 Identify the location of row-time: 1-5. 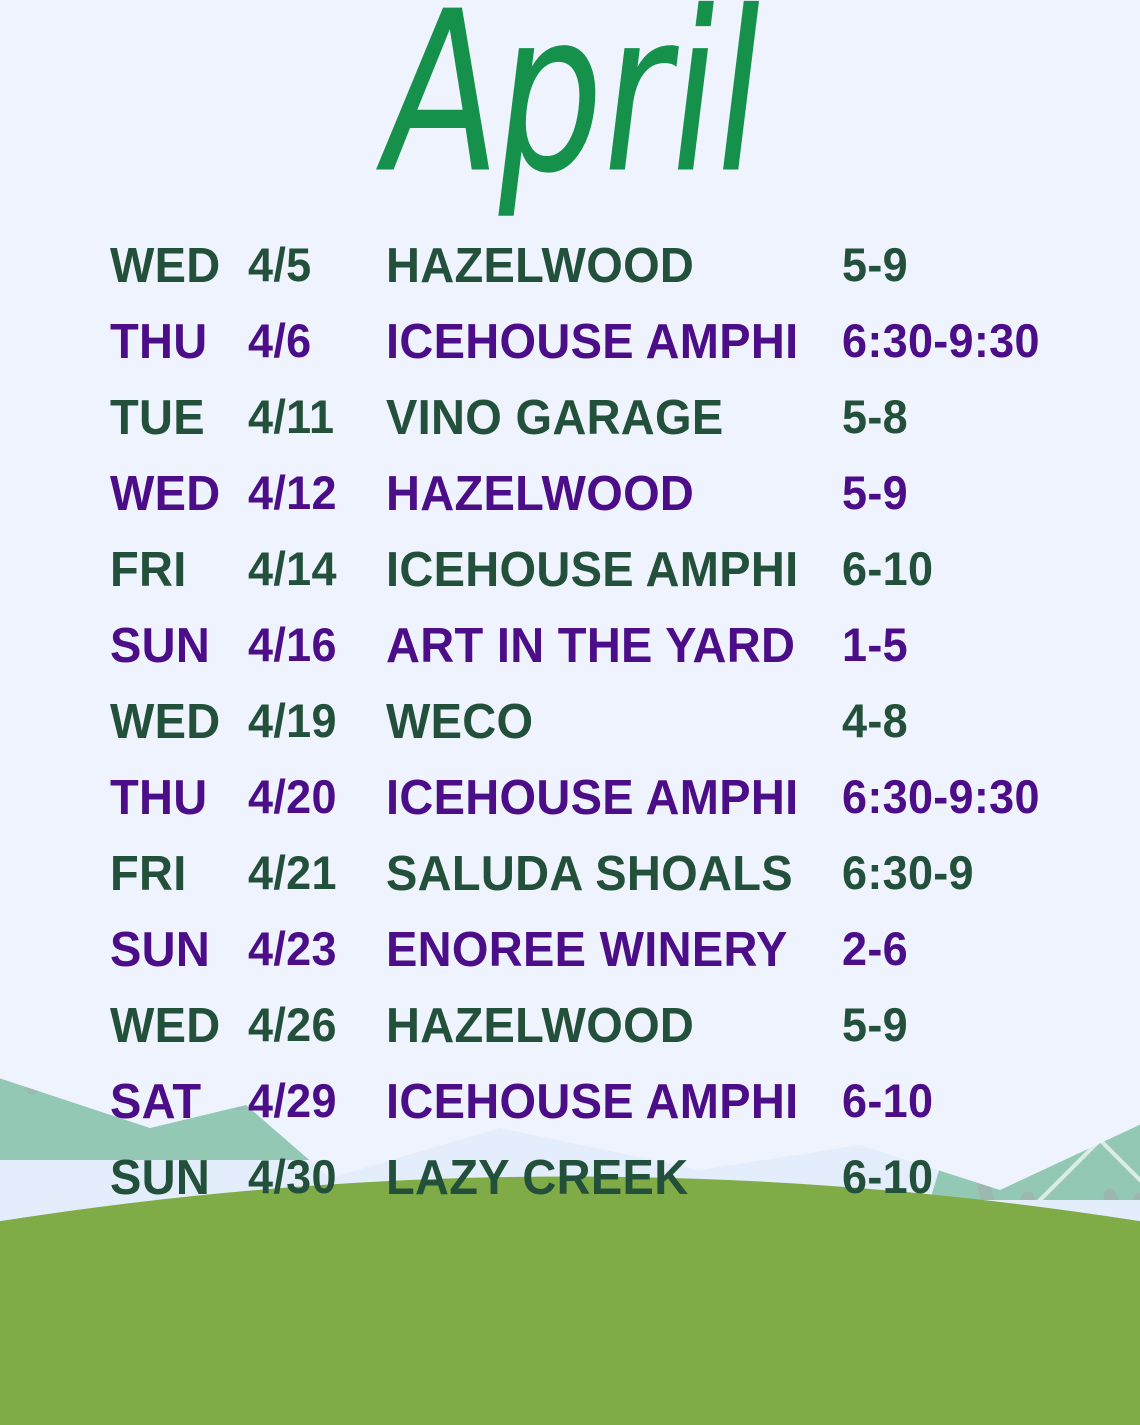
(875, 644).